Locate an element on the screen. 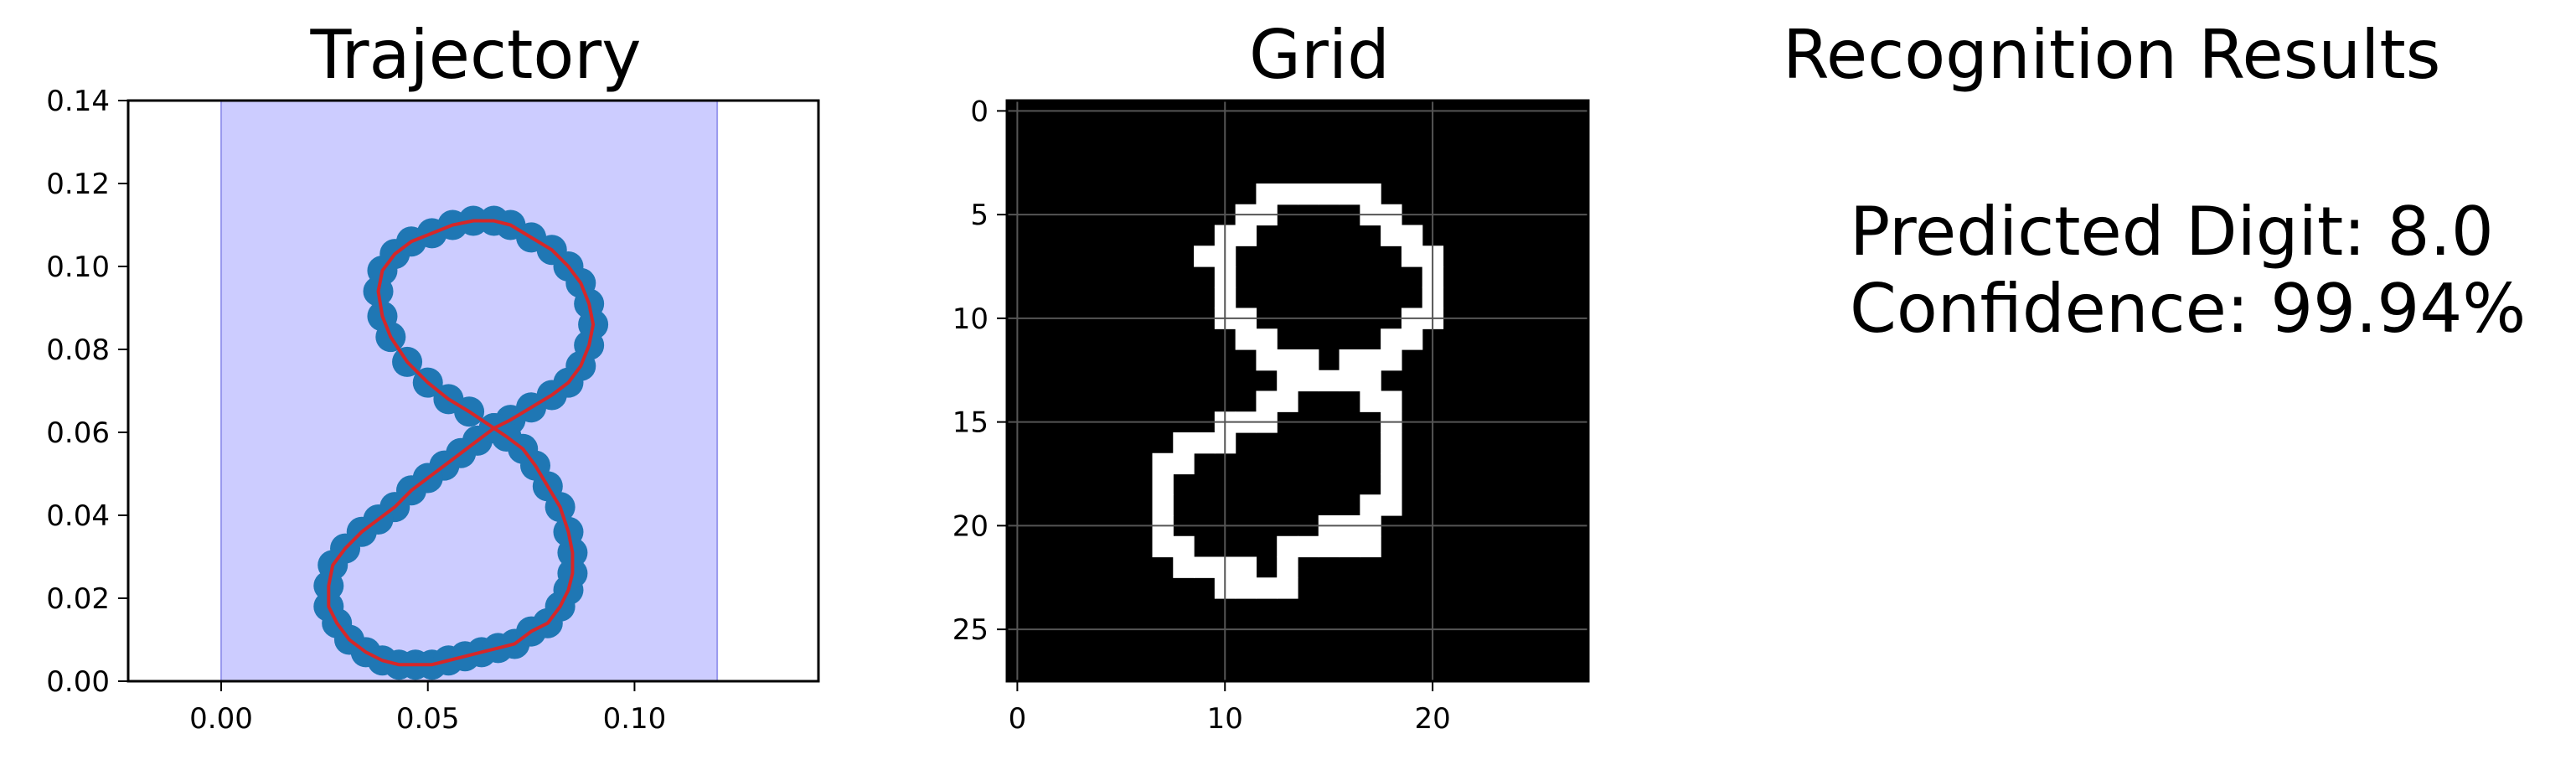  confidence-text: Confidence: 99.94% is located at coordinates (2188, 309).